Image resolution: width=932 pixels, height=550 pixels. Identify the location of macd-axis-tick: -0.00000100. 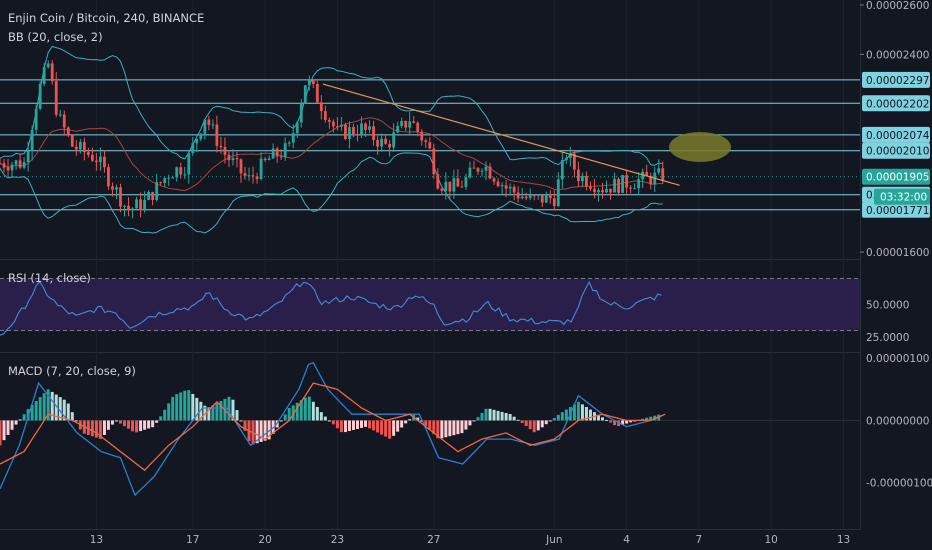
(899, 484).